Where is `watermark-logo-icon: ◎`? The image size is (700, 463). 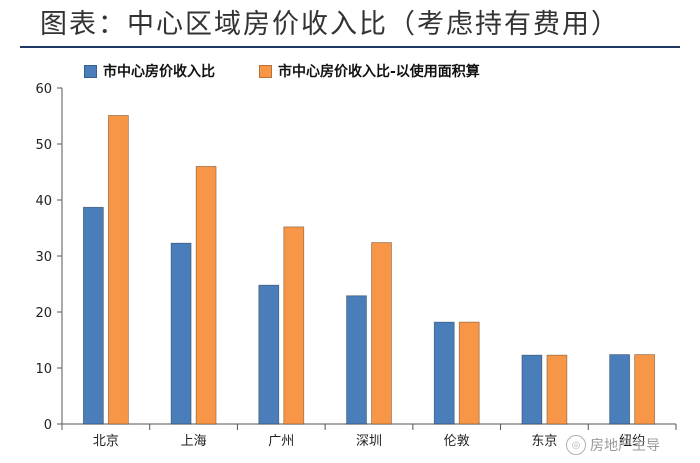 watermark-logo-icon: ◎ is located at coordinates (576, 445).